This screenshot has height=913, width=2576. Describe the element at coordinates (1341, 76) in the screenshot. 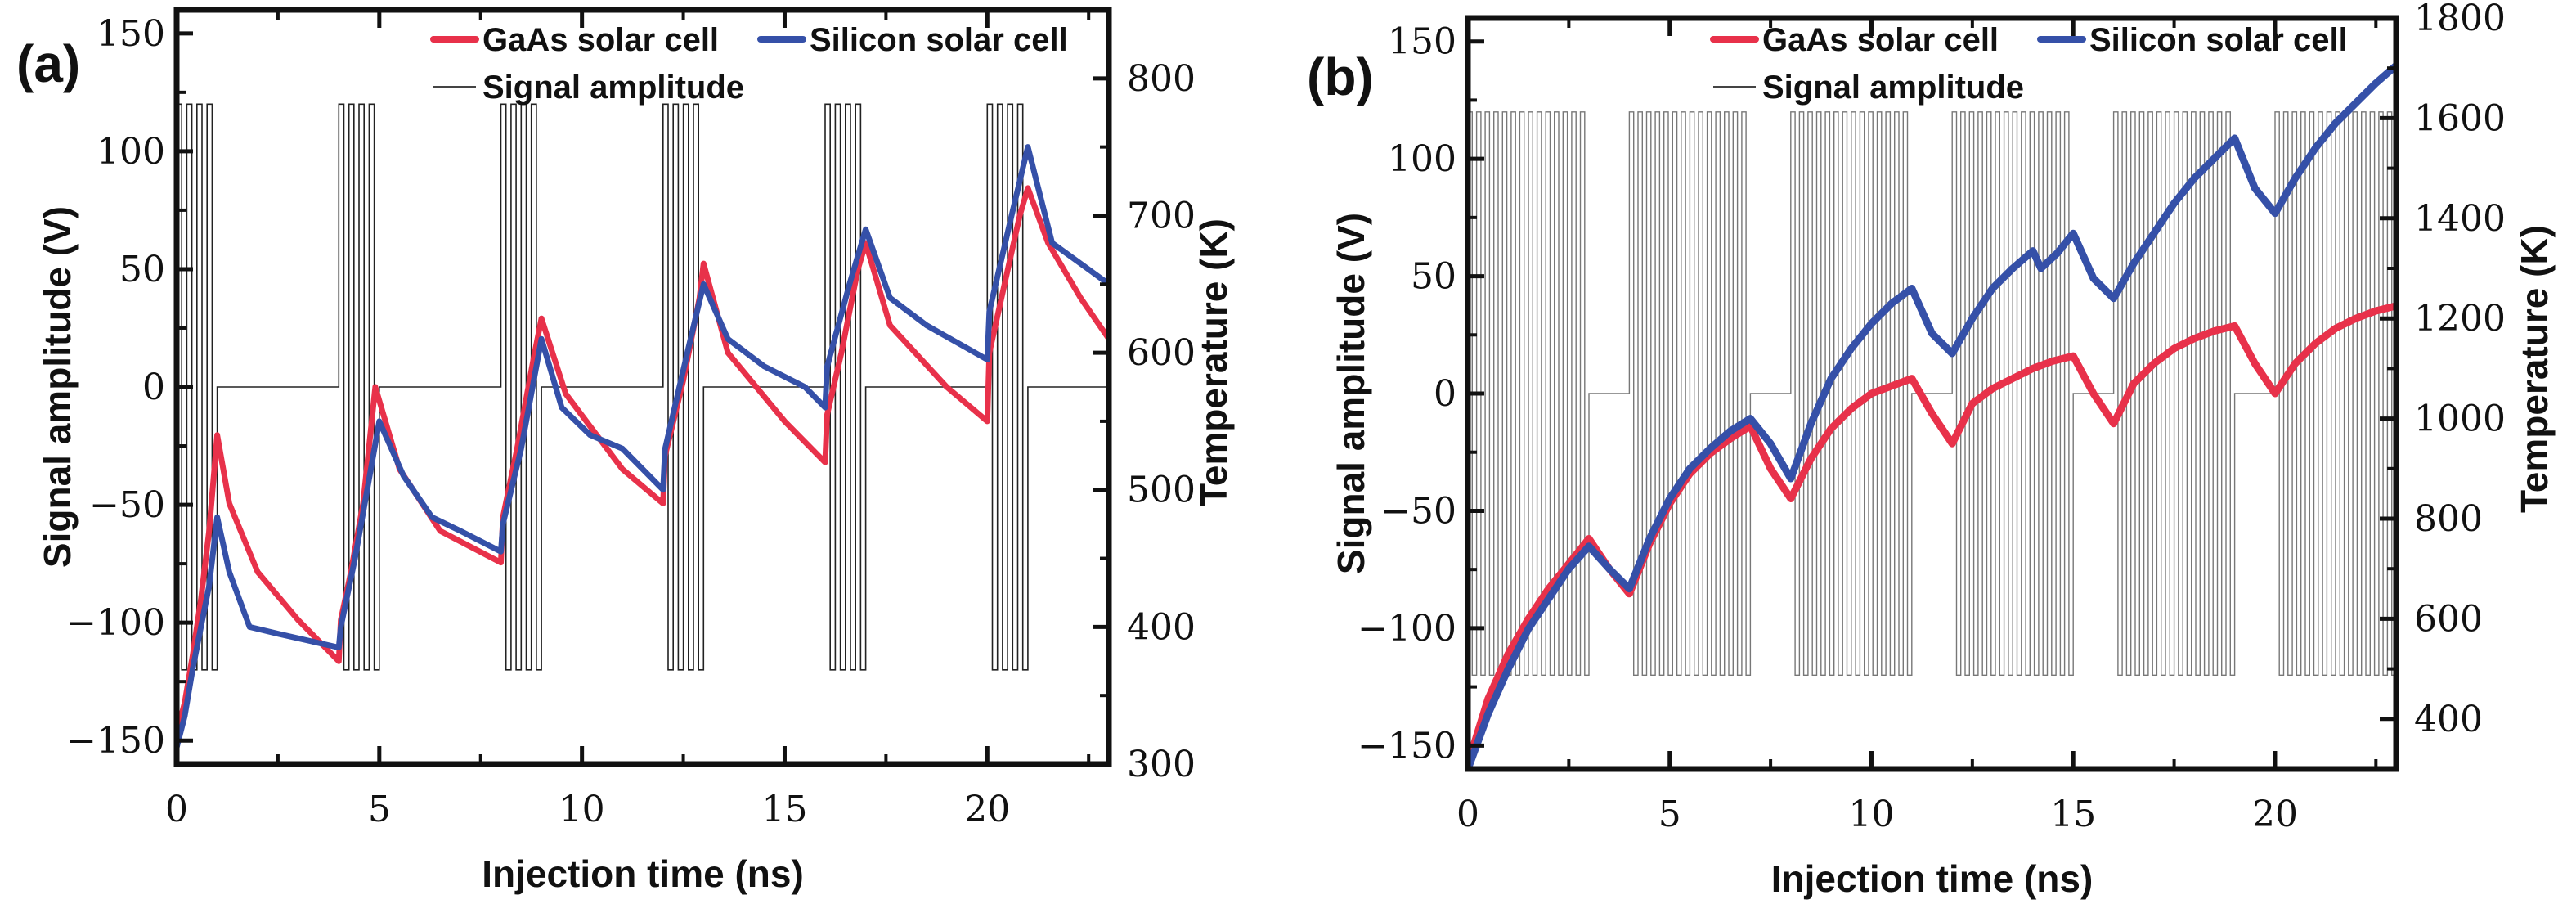

I see `panel-label: (b)` at that location.